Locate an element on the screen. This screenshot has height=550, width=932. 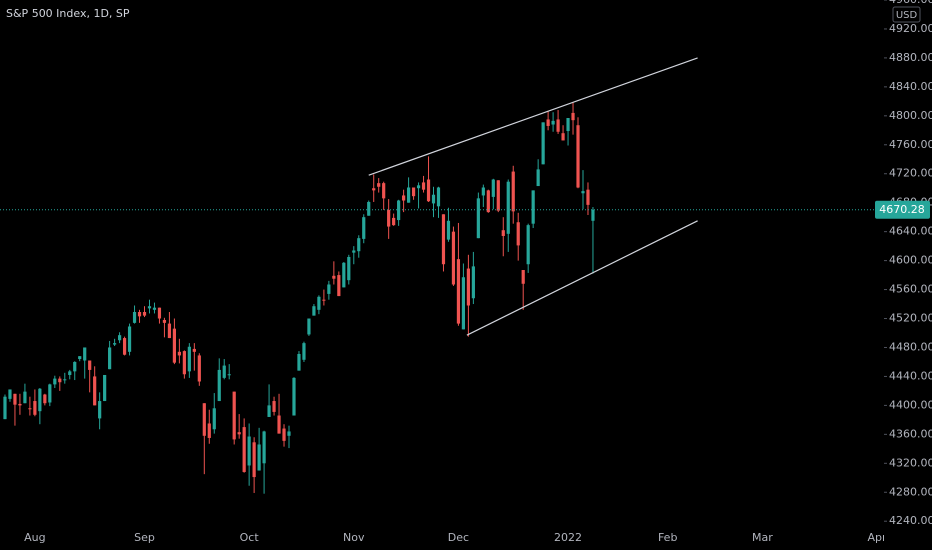
y-tick-label: 4960.00 is located at coordinates (910, 3).